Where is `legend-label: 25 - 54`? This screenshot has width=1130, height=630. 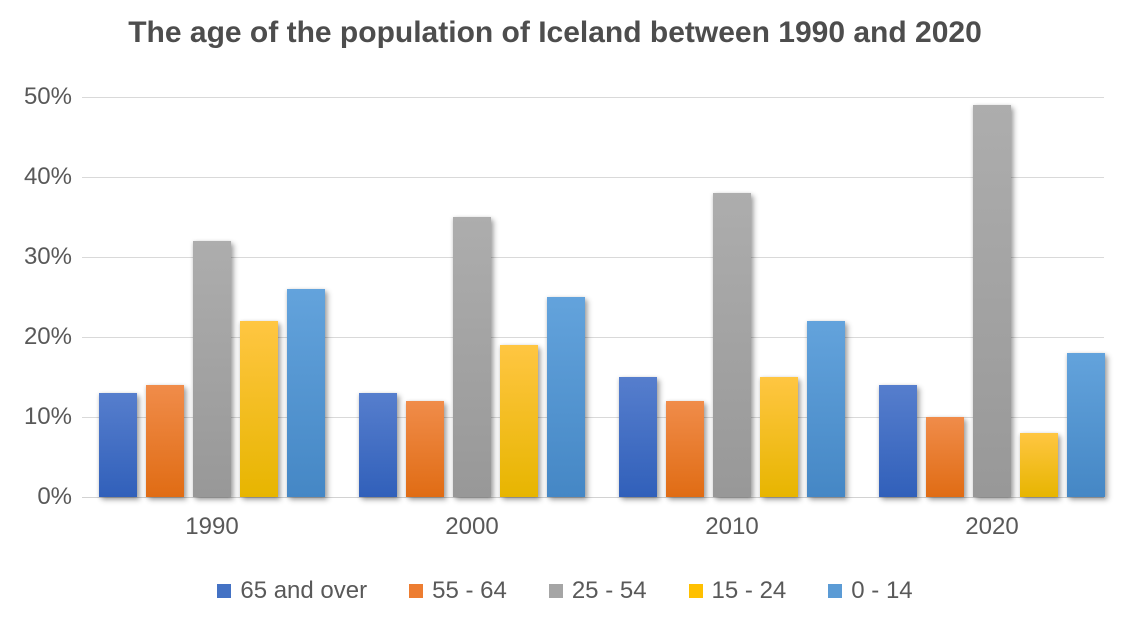 legend-label: 25 - 54 is located at coordinates (609, 590).